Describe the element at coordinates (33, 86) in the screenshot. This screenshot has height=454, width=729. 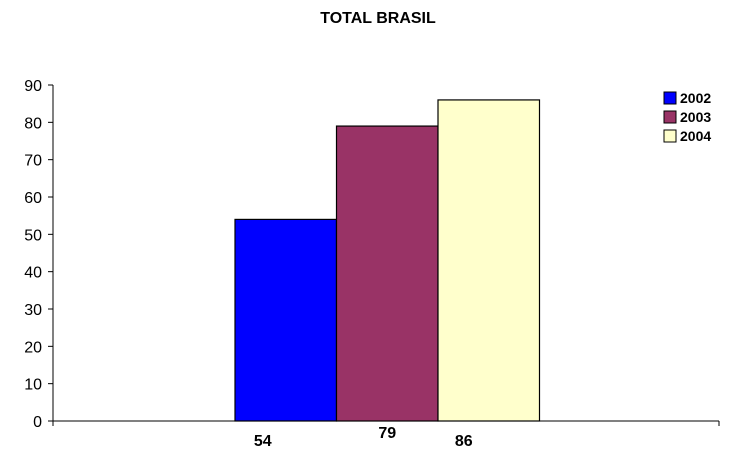
I see `y-tick-label: 90` at that location.